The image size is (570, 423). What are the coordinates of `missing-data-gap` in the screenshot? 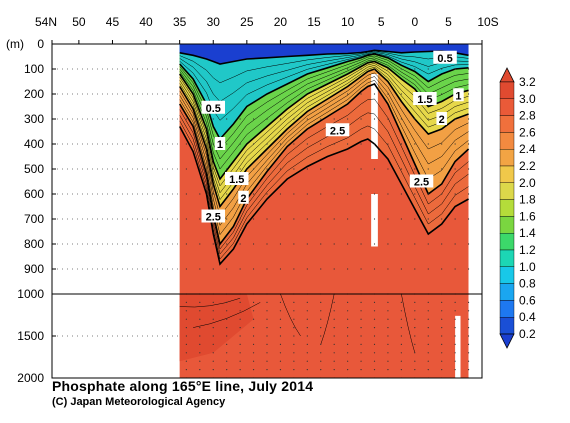 It's located at (374, 116).